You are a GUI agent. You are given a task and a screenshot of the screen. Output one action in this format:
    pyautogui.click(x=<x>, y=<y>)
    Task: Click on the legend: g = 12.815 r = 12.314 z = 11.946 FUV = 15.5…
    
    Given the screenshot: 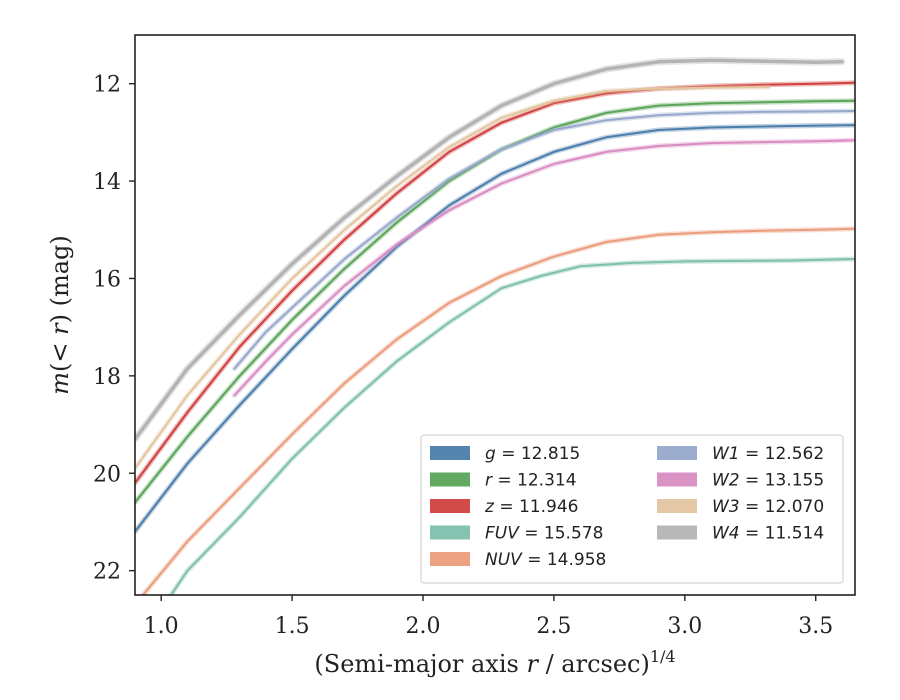 What is the action you would take?
    pyautogui.click(x=632, y=509)
    